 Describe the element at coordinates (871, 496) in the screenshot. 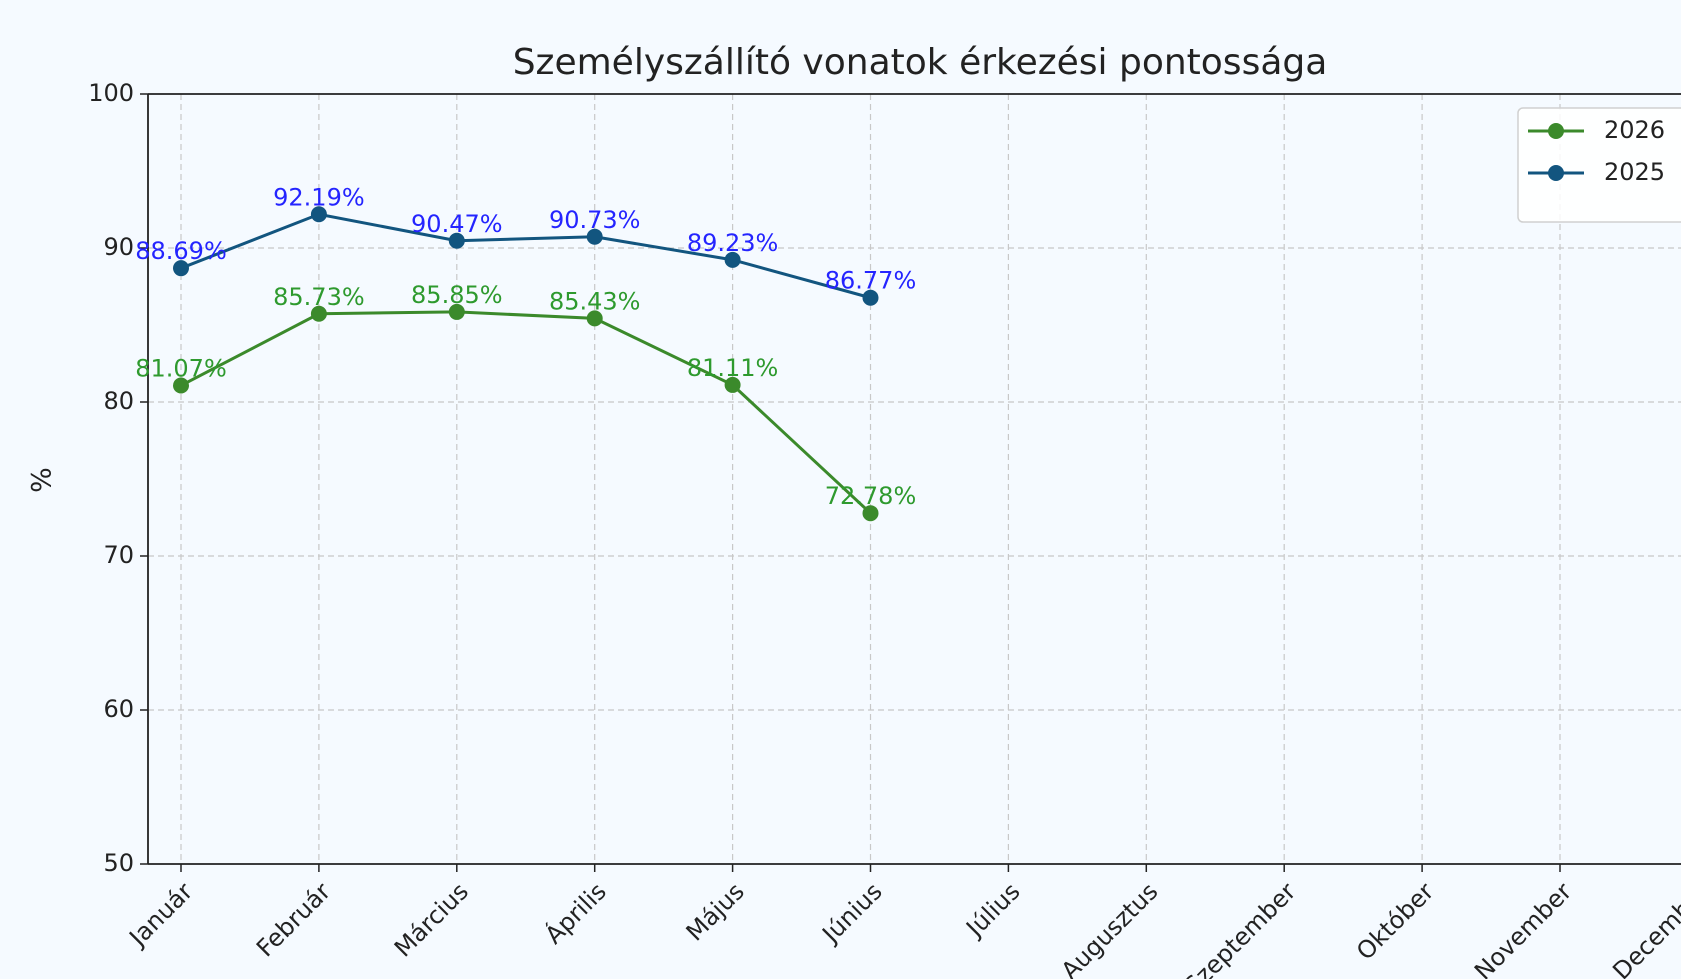

I see `data-label: 72.78%` at that location.